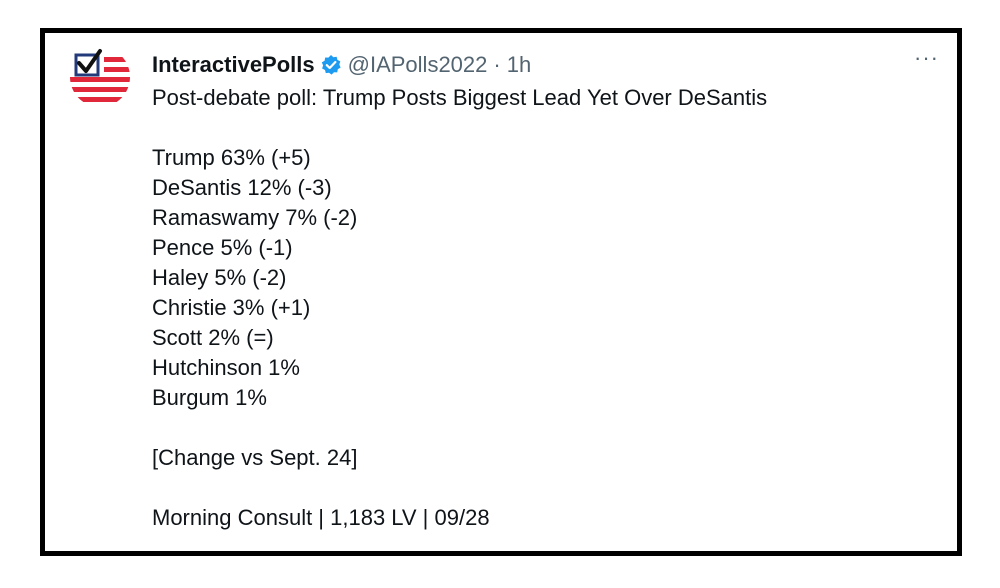 This screenshot has height=588, width=1000. I want to click on poll-result: Hutchinson 1%, so click(226, 367).